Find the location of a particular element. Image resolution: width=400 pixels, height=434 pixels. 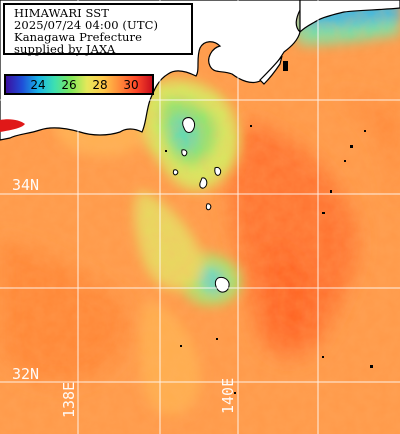

lat-label-32n: 32N is located at coordinates (26, 374).